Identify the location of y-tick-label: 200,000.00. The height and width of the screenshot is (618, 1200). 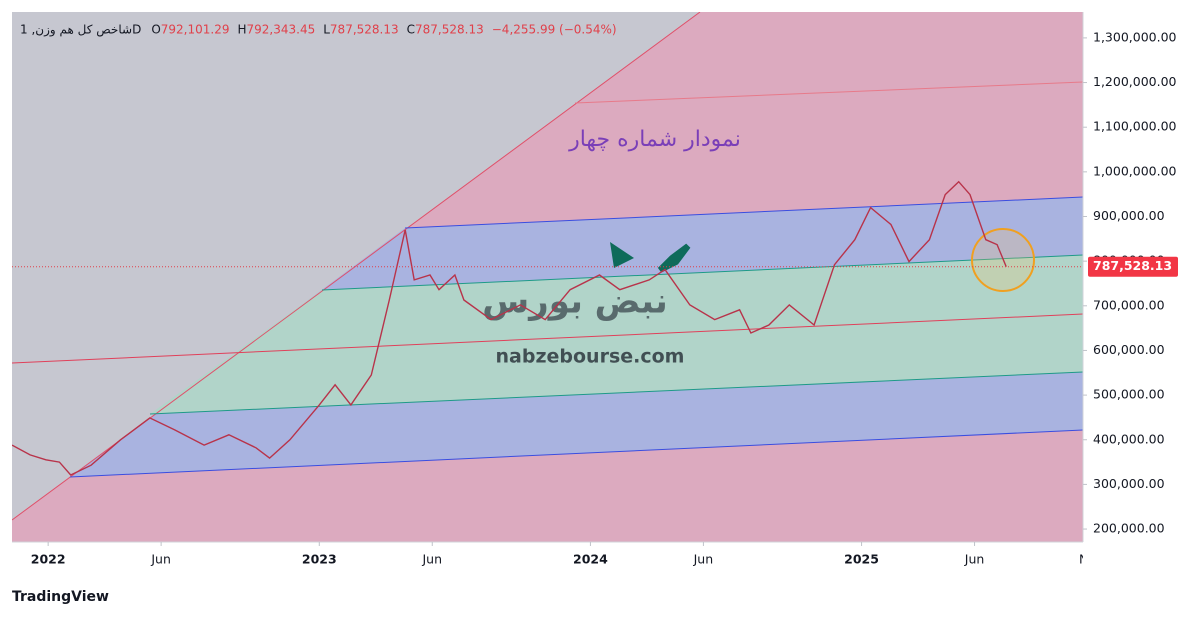
(1129, 528).